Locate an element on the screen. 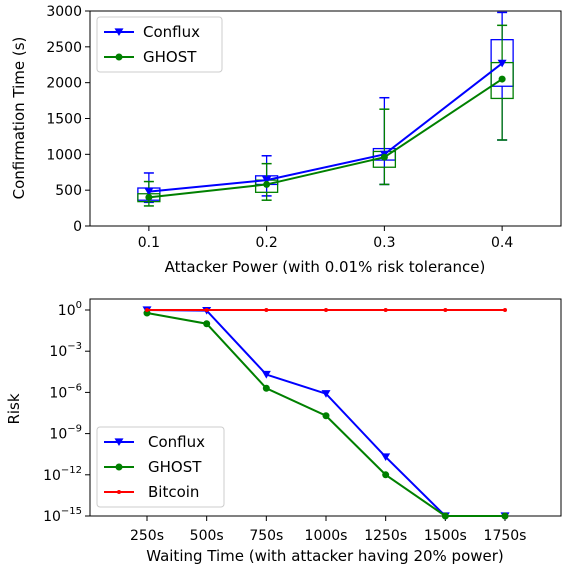  bottom-x-tick-label: 1750s is located at coordinates (505, 536).